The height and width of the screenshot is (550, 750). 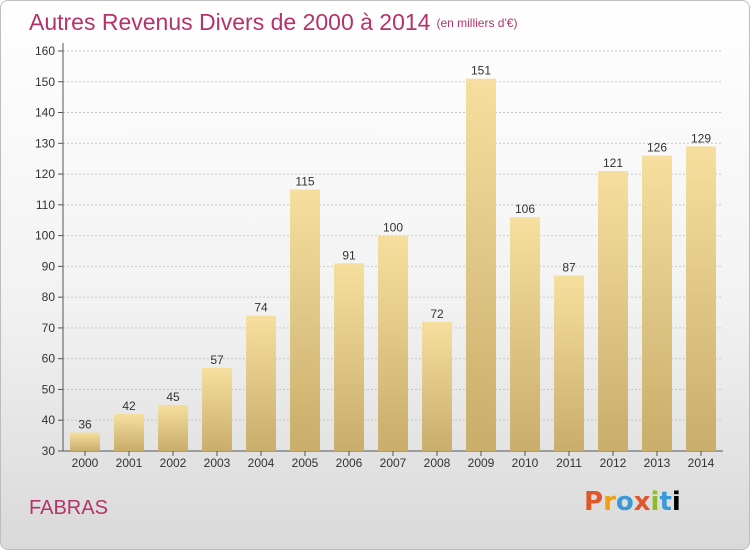 What do you see at coordinates (632, 502) in the screenshot?
I see `proxiti-logo: Proxiti` at bounding box center [632, 502].